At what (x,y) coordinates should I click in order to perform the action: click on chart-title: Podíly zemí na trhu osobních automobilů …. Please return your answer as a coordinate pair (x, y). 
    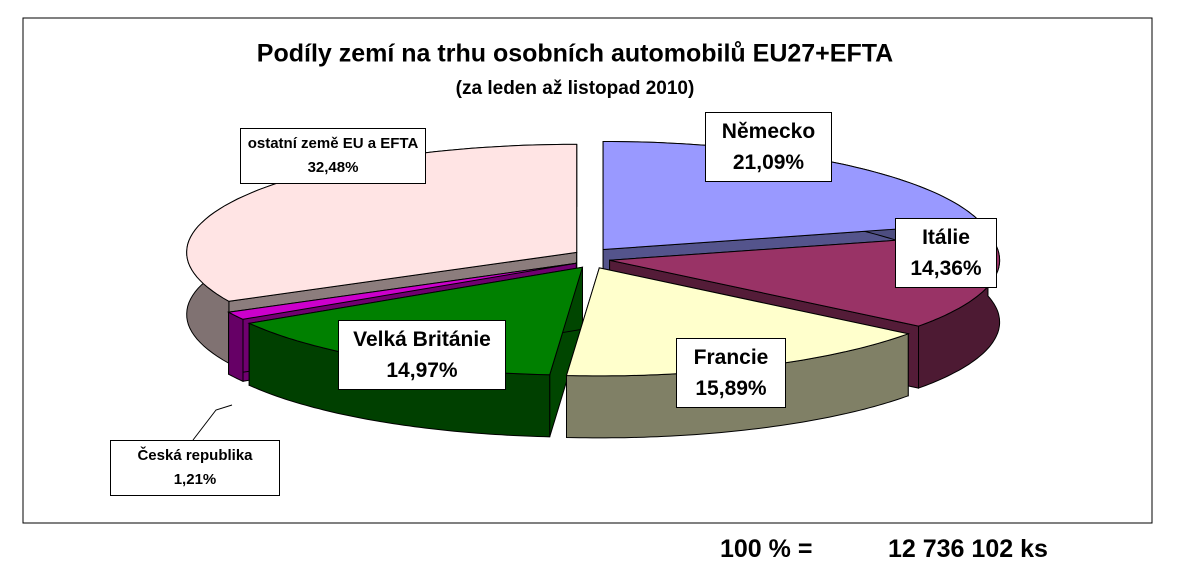
    Looking at the image, I should click on (575, 54).